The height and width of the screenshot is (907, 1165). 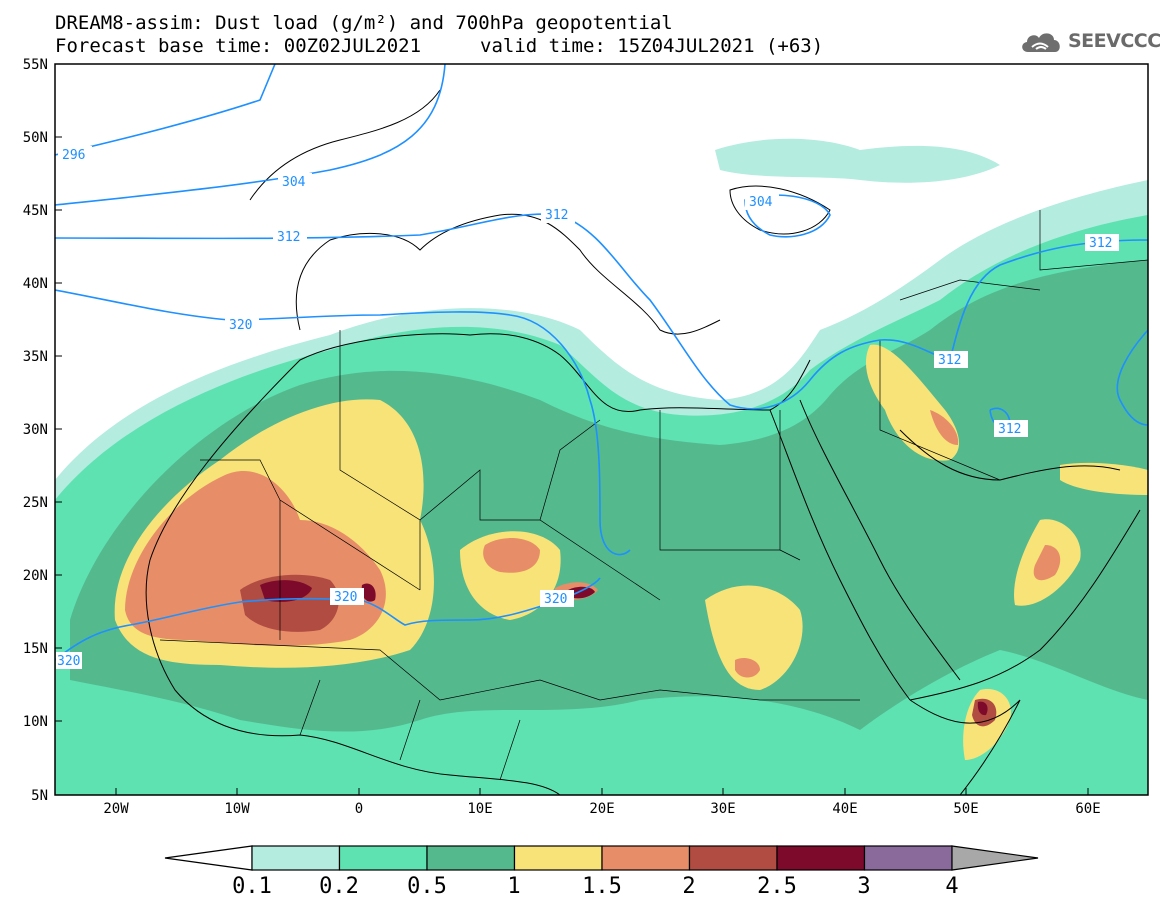 What do you see at coordinates (1047, 563) in the screenshot?
I see `dust-area-orange-oman` at bounding box center [1047, 563].